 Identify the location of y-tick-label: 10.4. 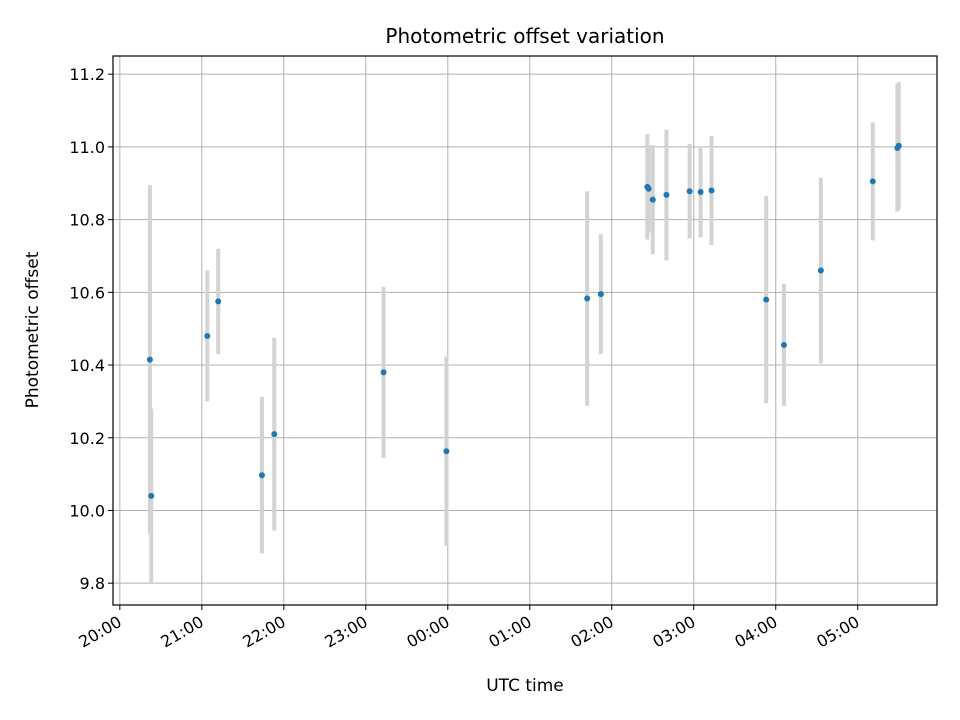
(87, 365).